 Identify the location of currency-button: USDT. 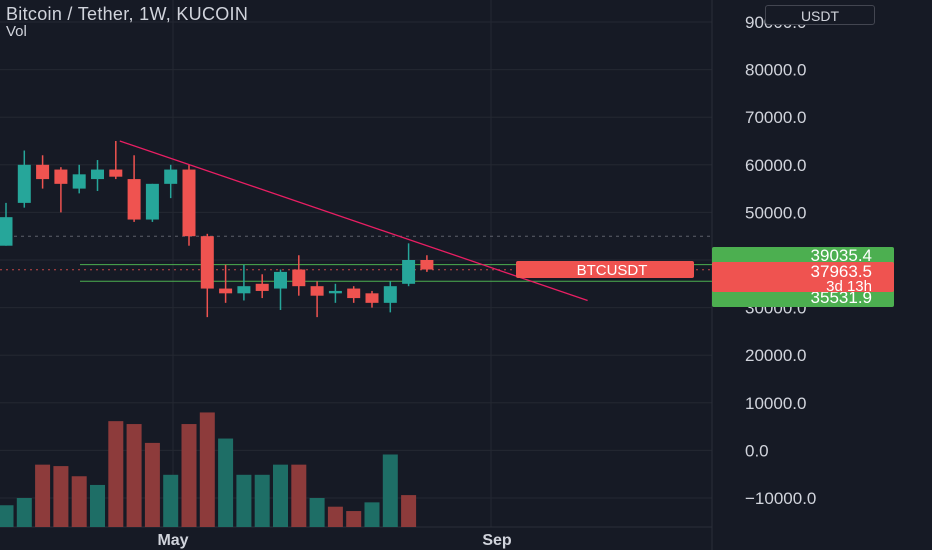
(820, 15).